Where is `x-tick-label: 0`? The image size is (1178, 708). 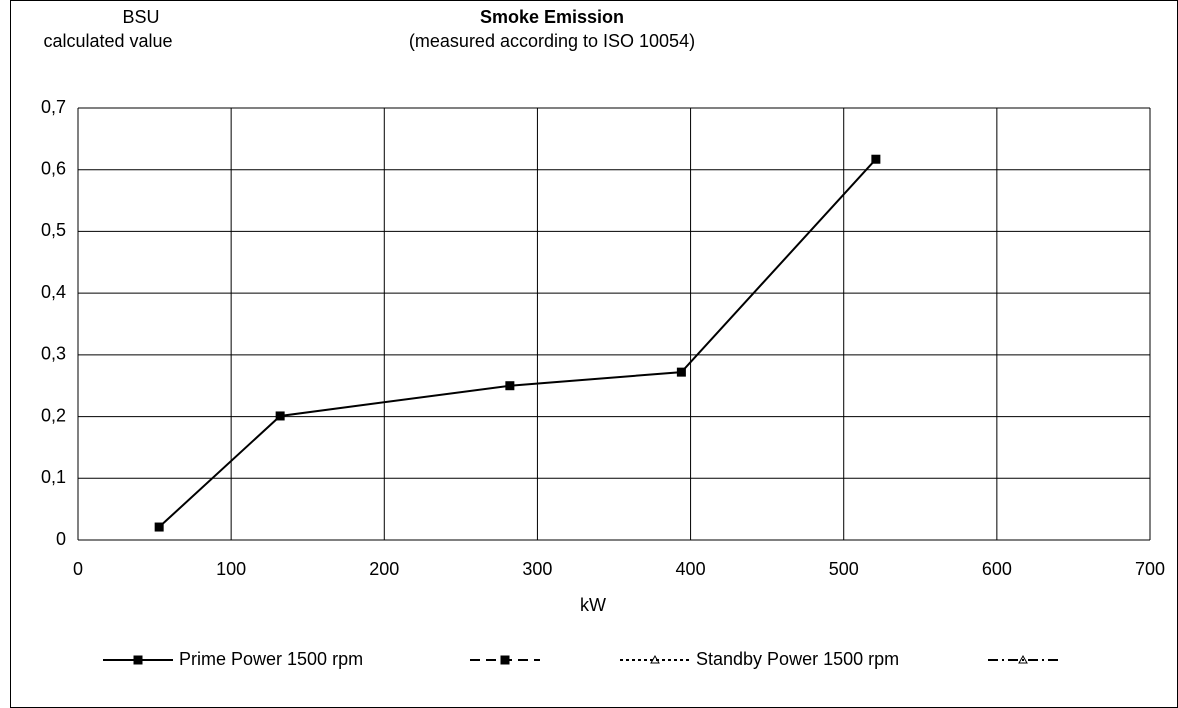
x-tick-label: 0 is located at coordinates (78, 569).